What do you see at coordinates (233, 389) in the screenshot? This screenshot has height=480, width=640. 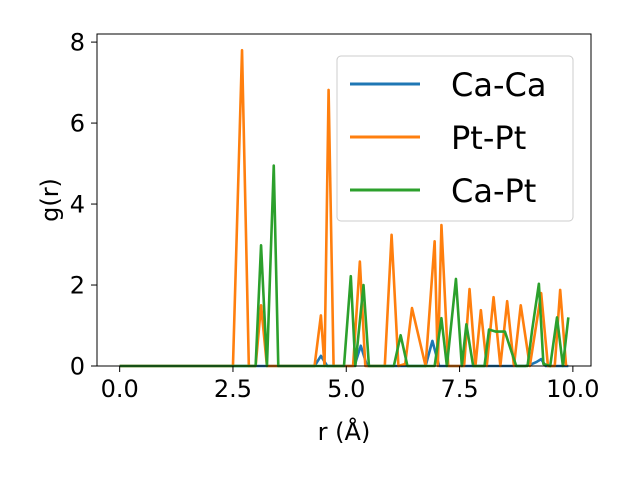 I see `x-tick-label: 2.5` at bounding box center [233, 389].